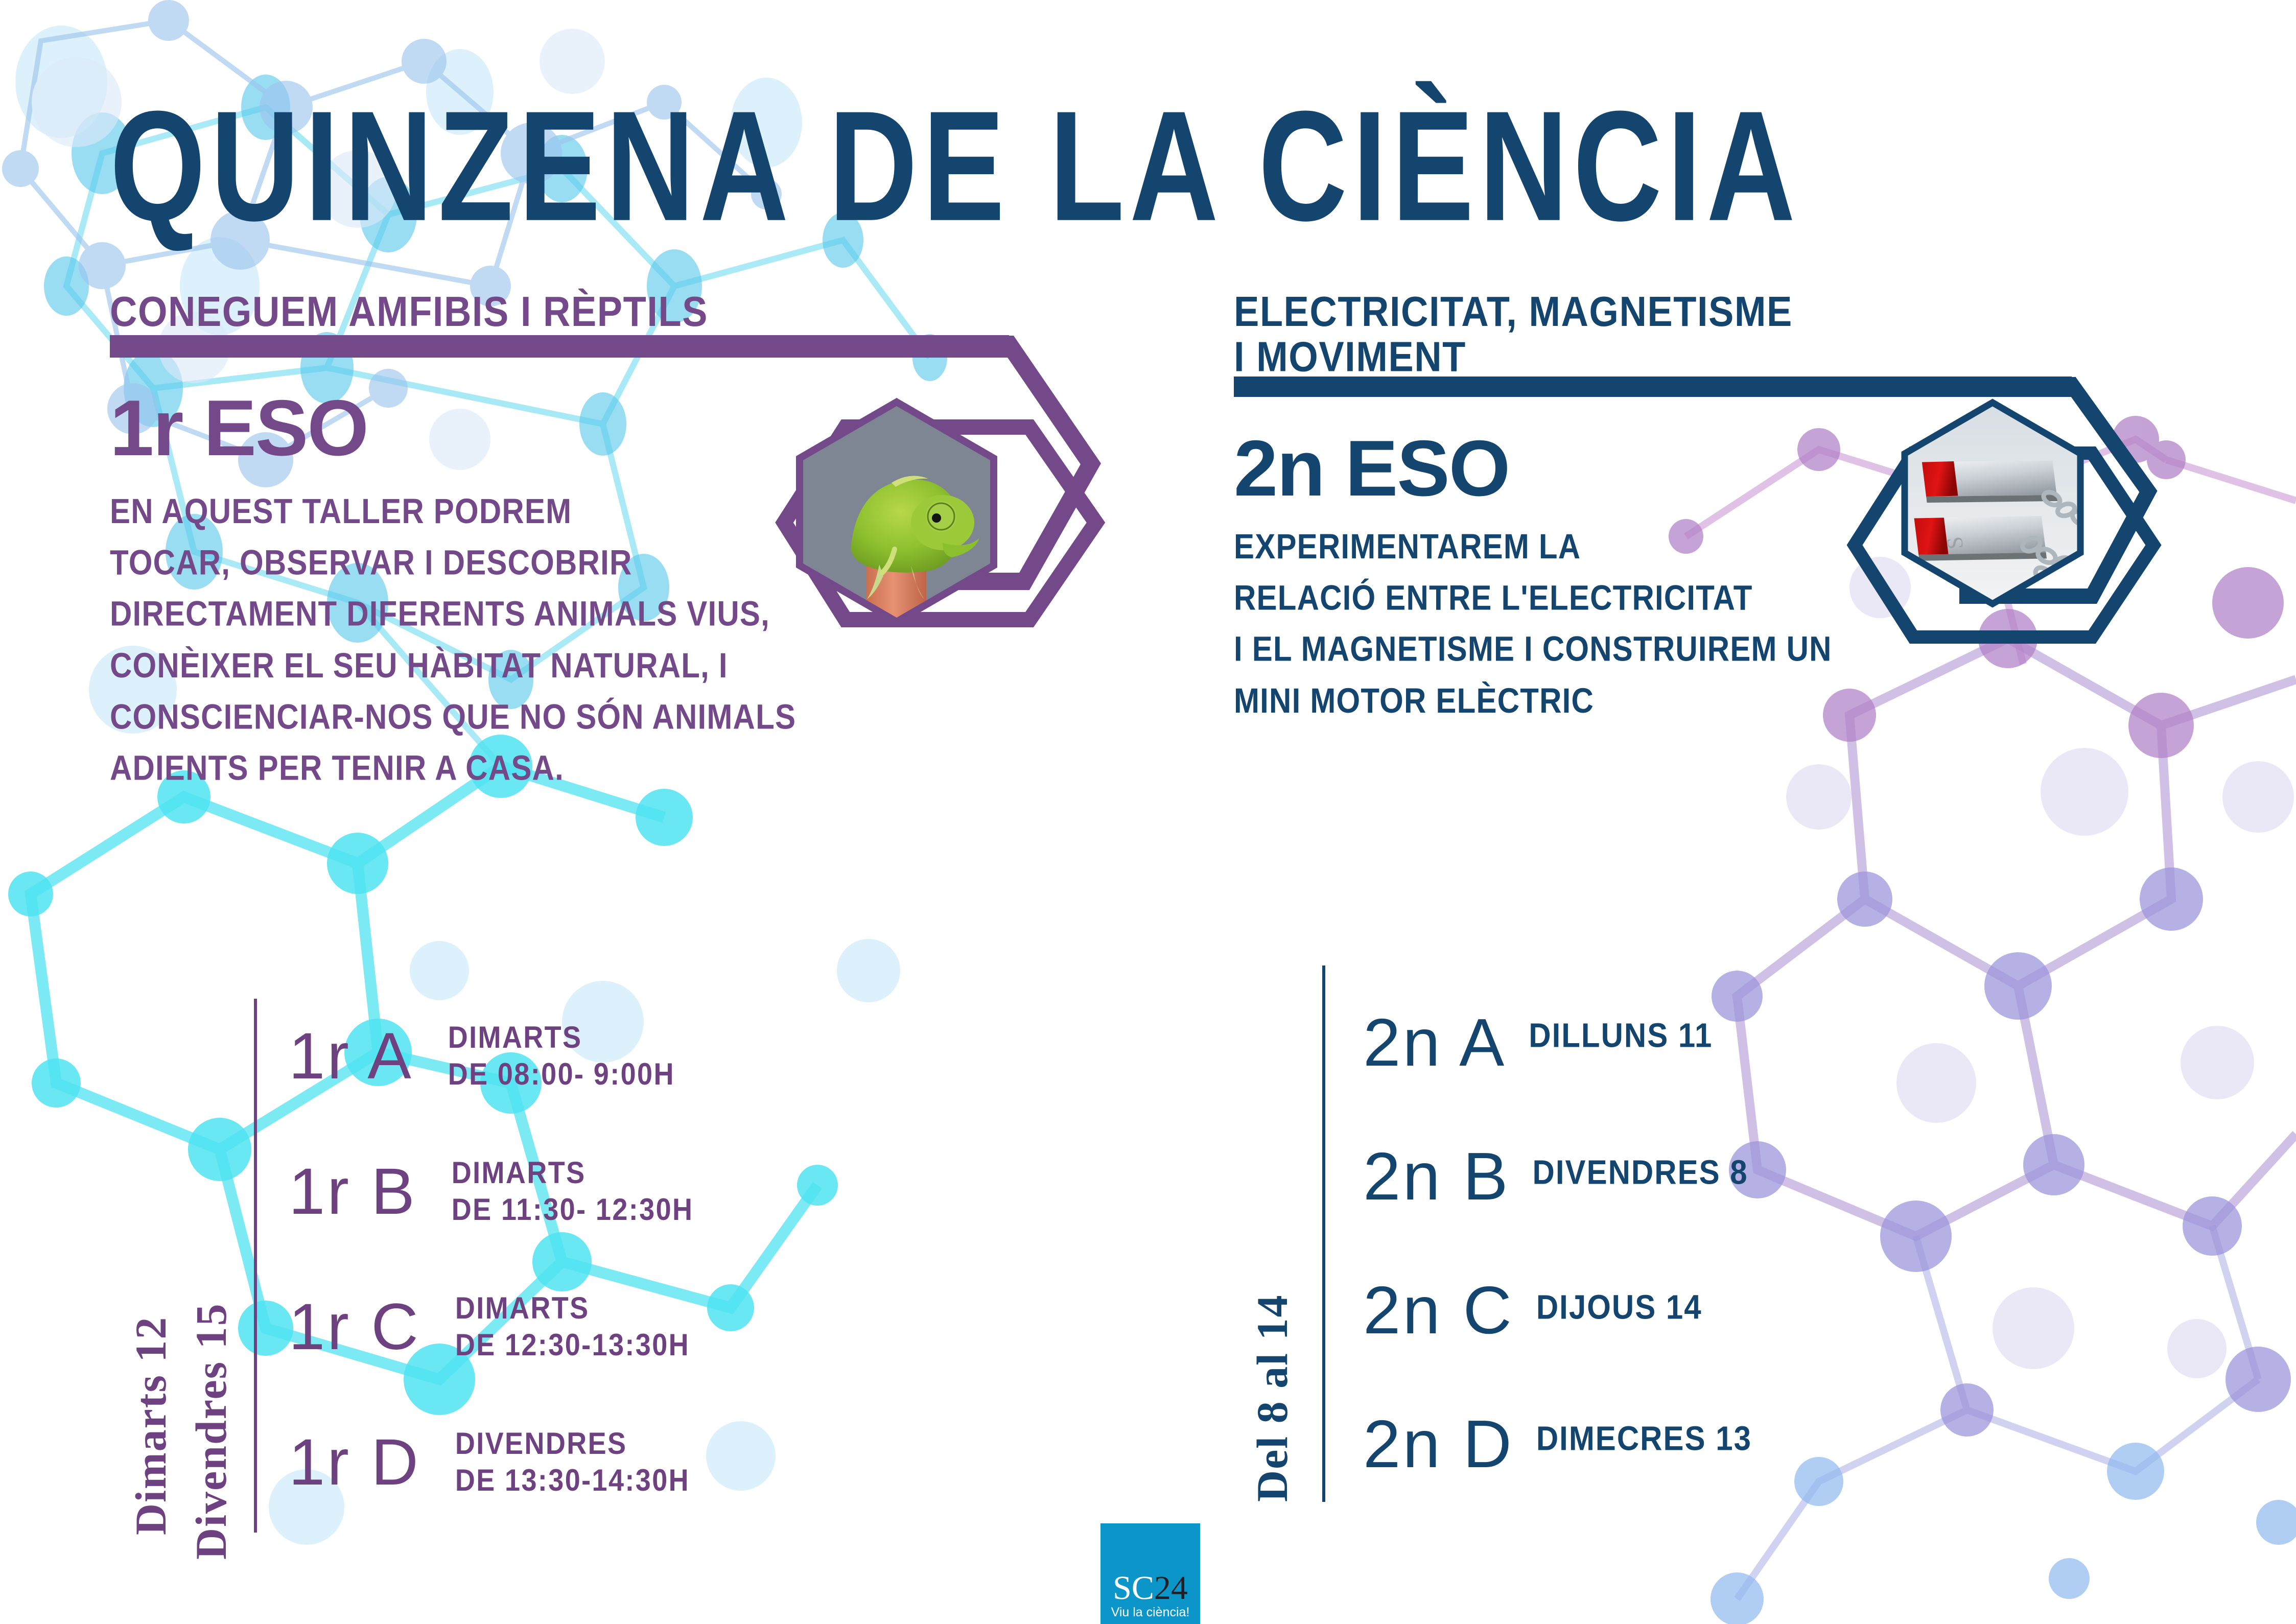 The height and width of the screenshot is (1624, 2296). What do you see at coordinates (1150, 1612) in the screenshot?
I see `logo-tagline: Viu la ciència!` at bounding box center [1150, 1612].